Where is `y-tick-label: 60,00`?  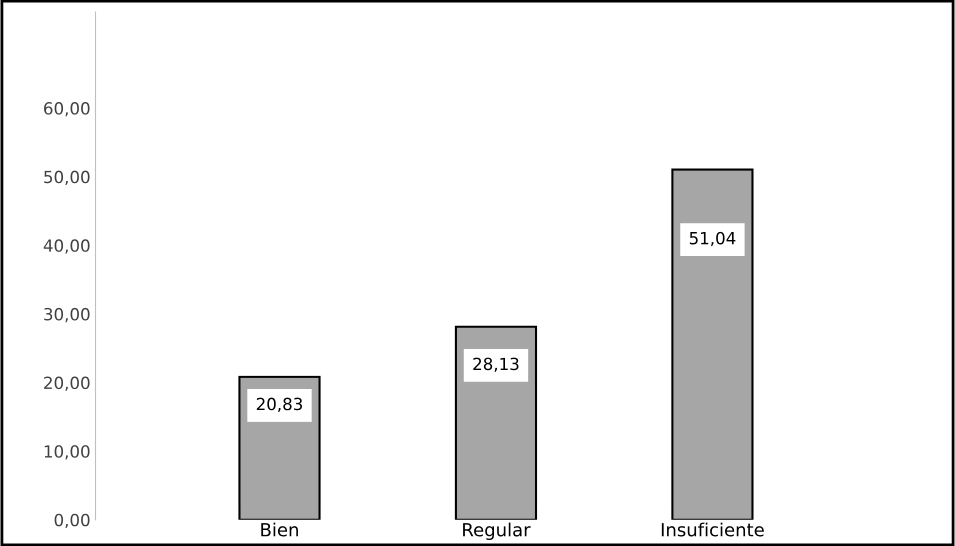
y-tick-label: 60,00 is located at coordinates (67, 109).